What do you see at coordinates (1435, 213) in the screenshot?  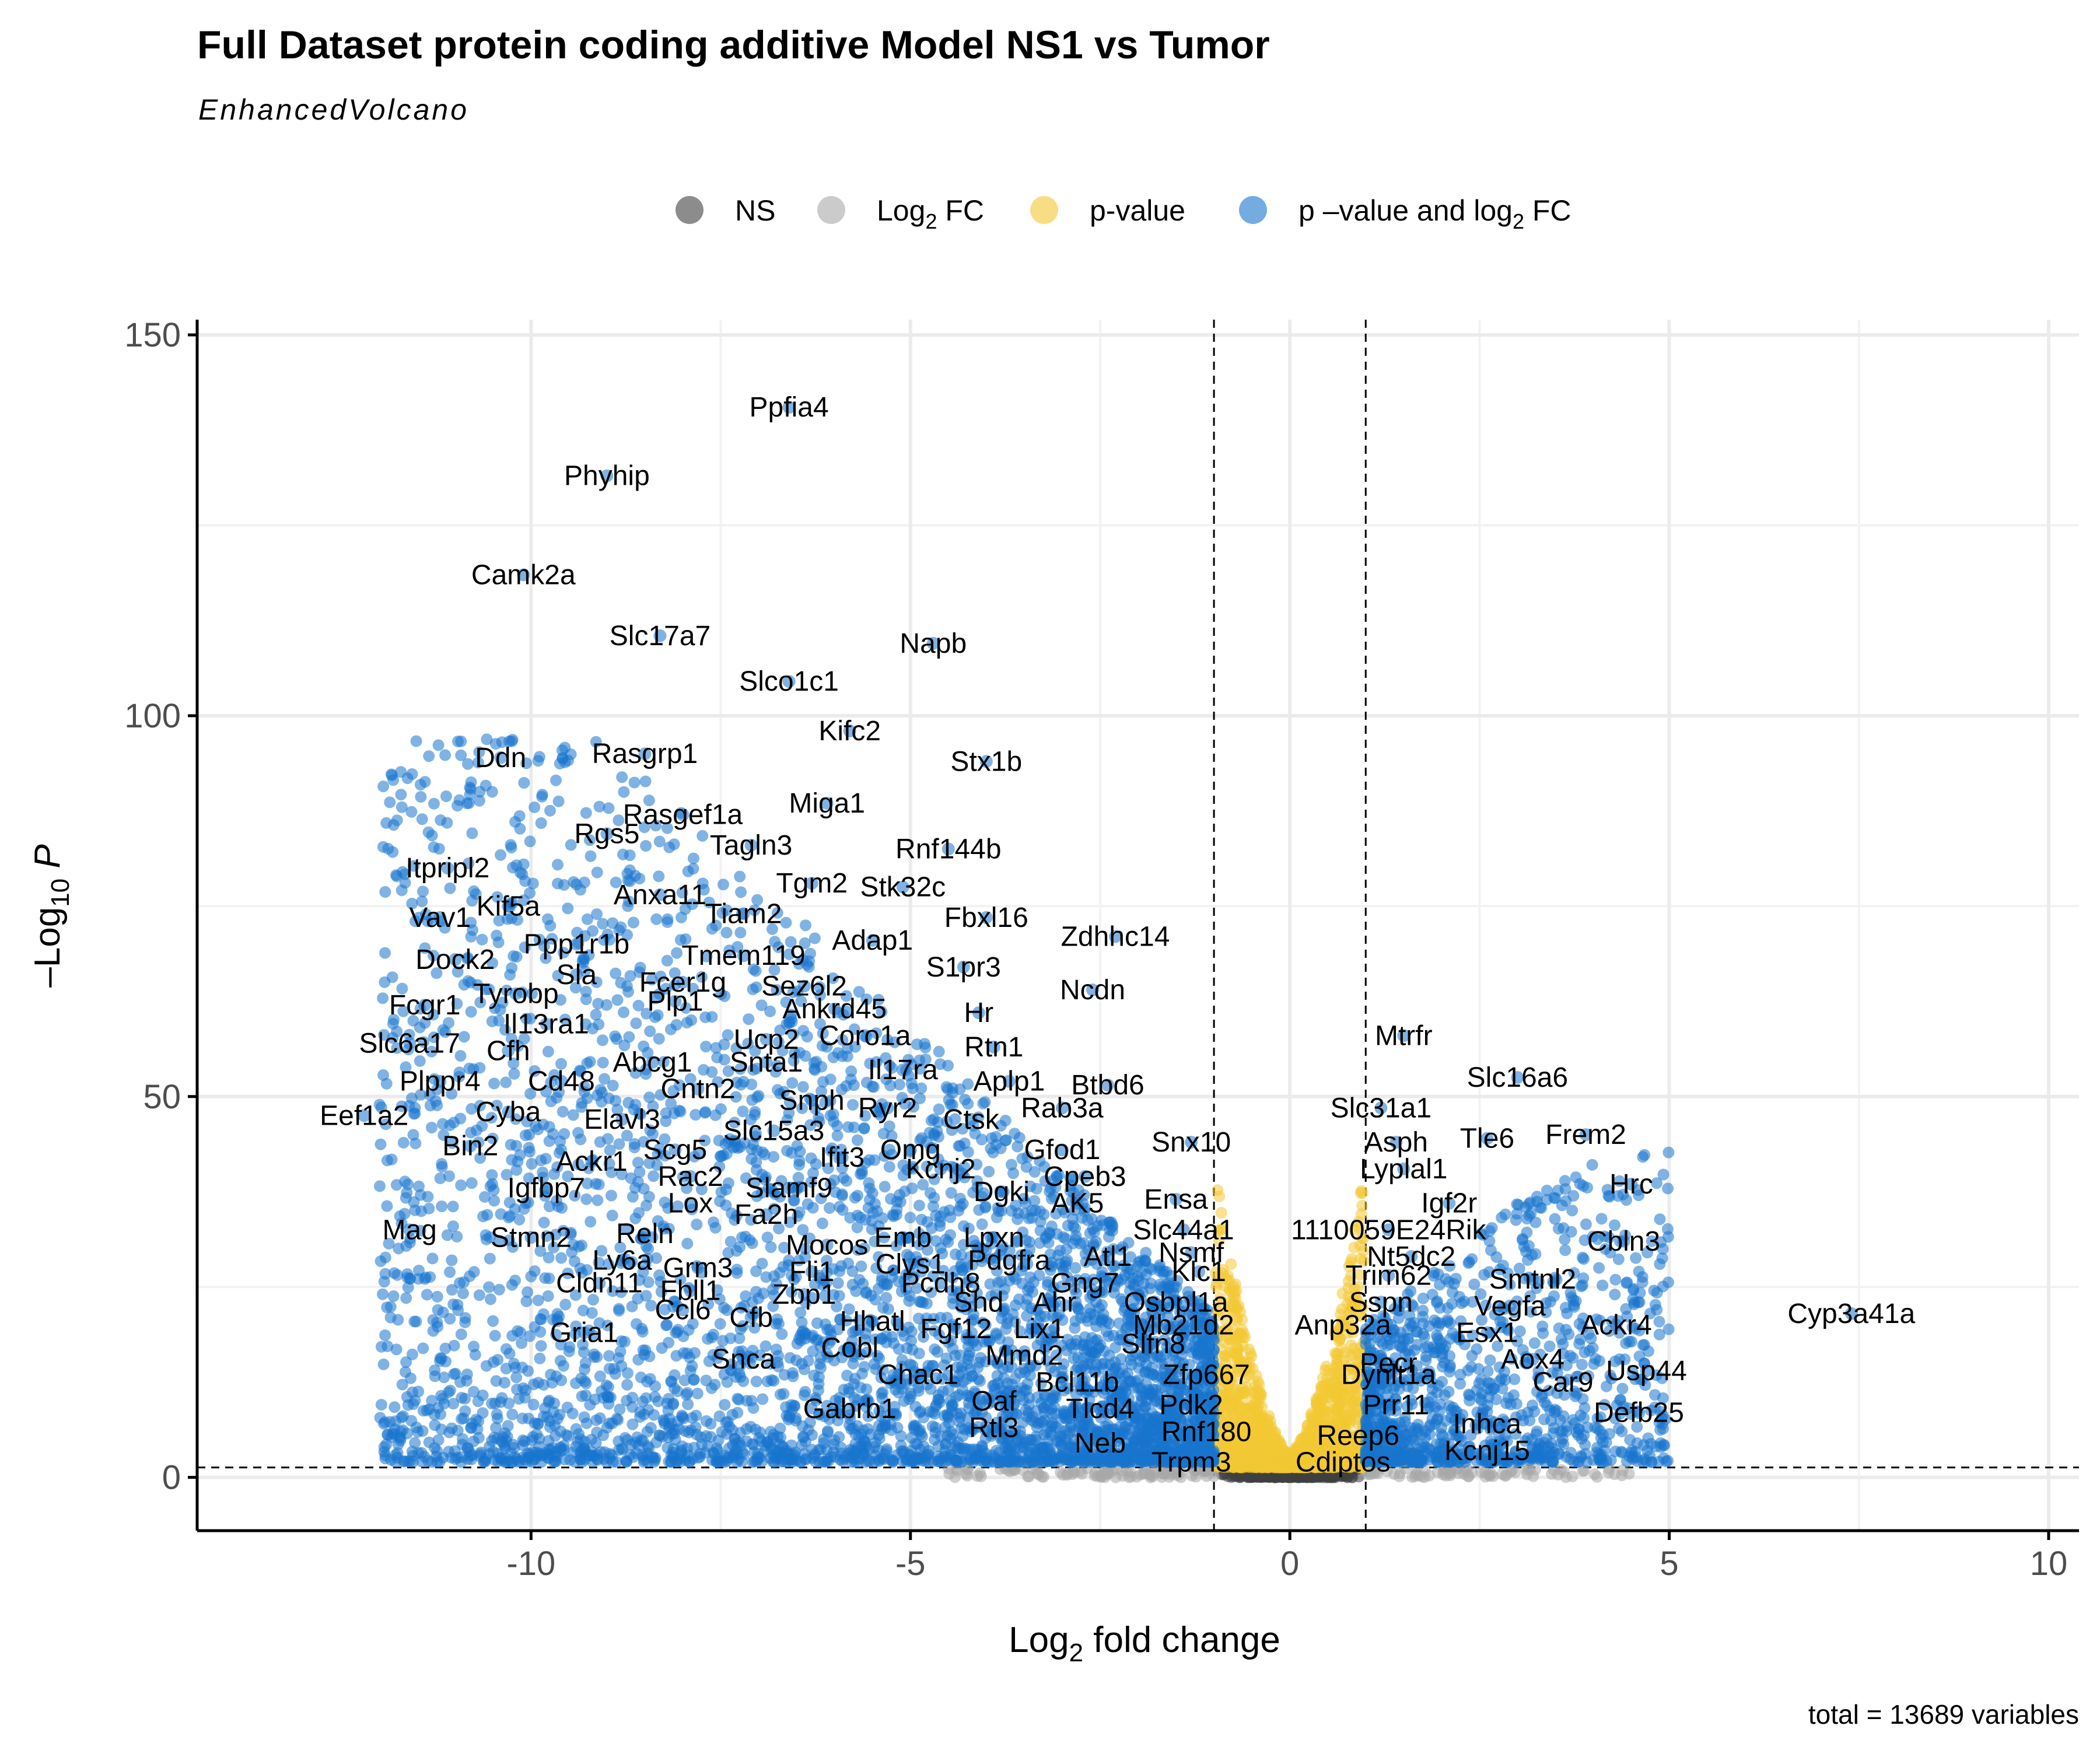 I see `legend-label: p –value and log2 FC` at bounding box center [1435, 213].